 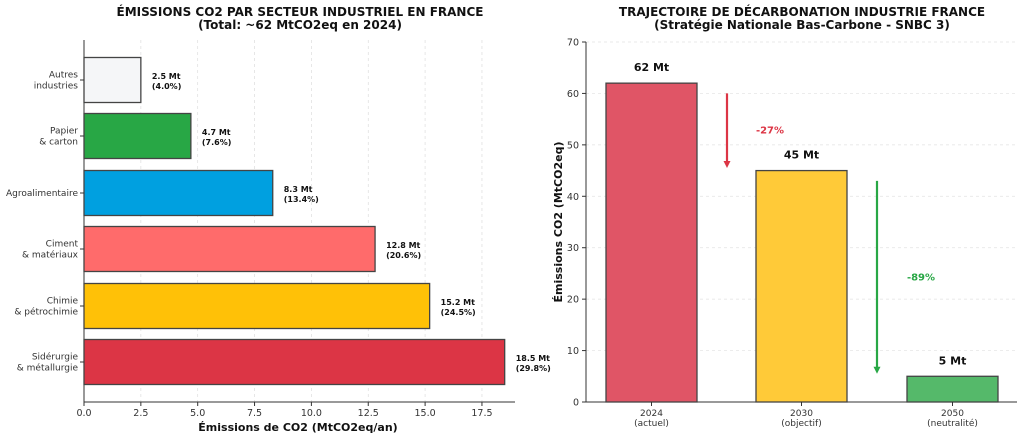 What do you see at coordinates (558, 222) in the screenshot?
I see `right-y-axis-label: Émissions CO2 (MtCO2eq)` at bounding box center [558, 222].